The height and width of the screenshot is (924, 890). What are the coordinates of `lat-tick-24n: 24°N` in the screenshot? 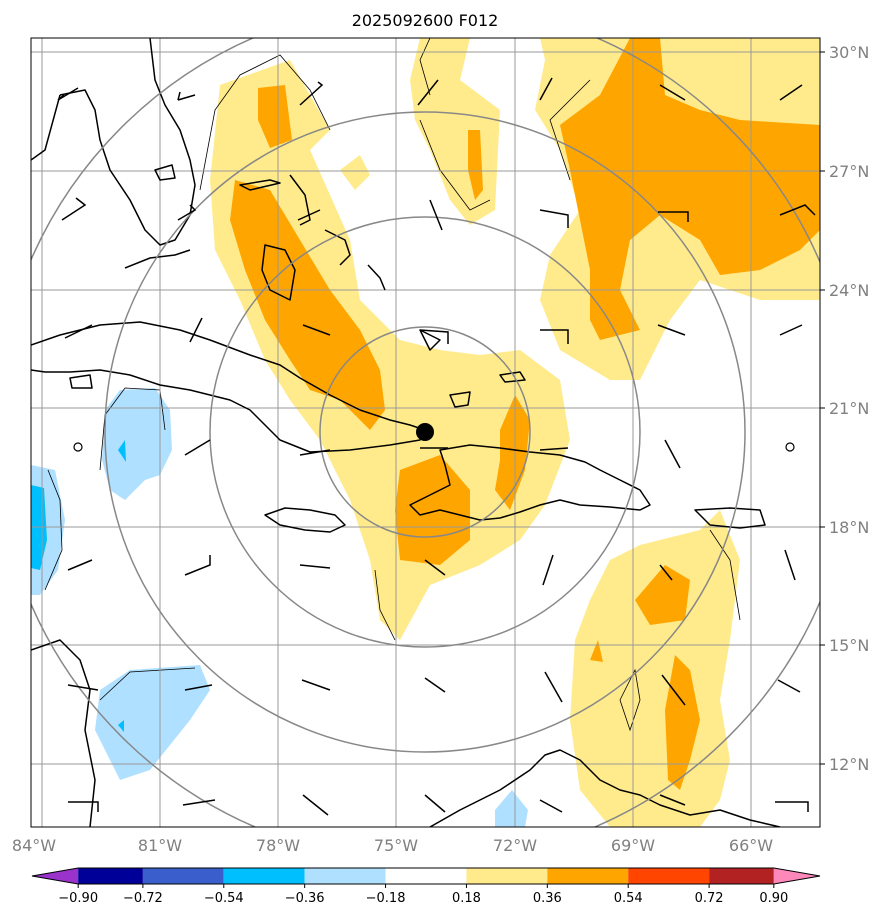 It's located at (849, 290).